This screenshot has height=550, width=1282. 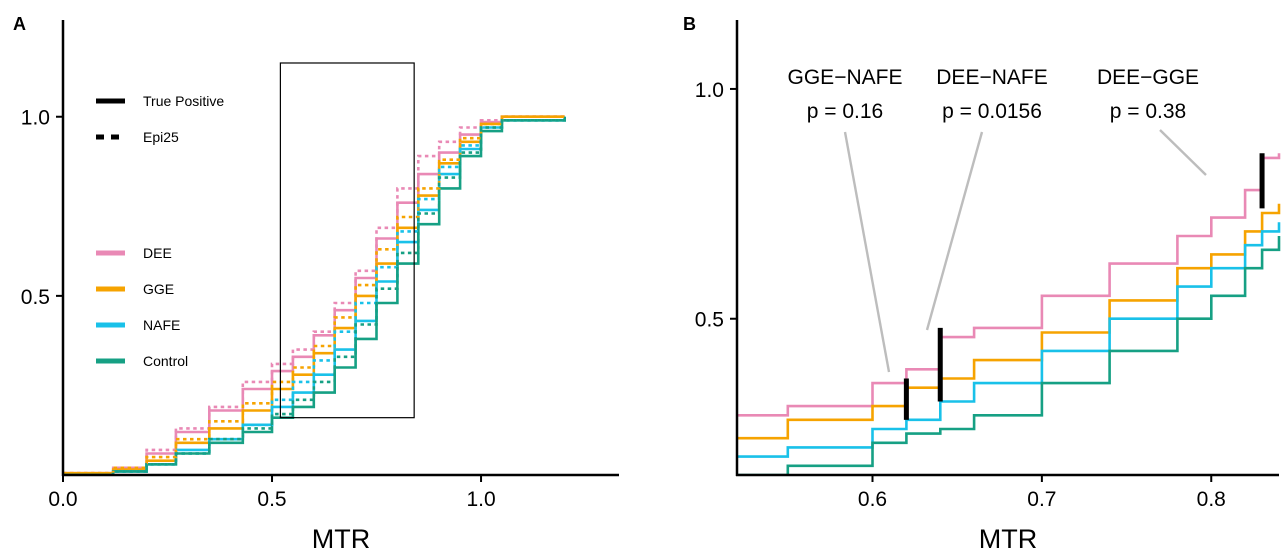 I want to click on legend-dee-label: DEE, so click(x=157, y=253).